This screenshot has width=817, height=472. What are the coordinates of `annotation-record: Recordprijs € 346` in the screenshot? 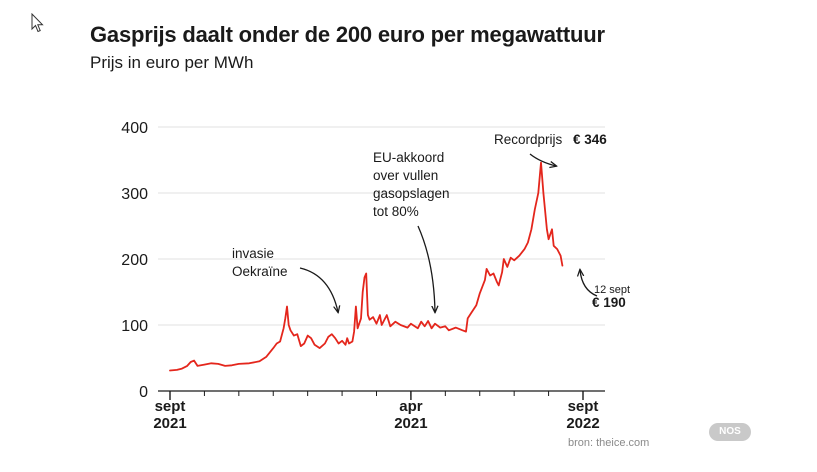 It's located at (550, 149).